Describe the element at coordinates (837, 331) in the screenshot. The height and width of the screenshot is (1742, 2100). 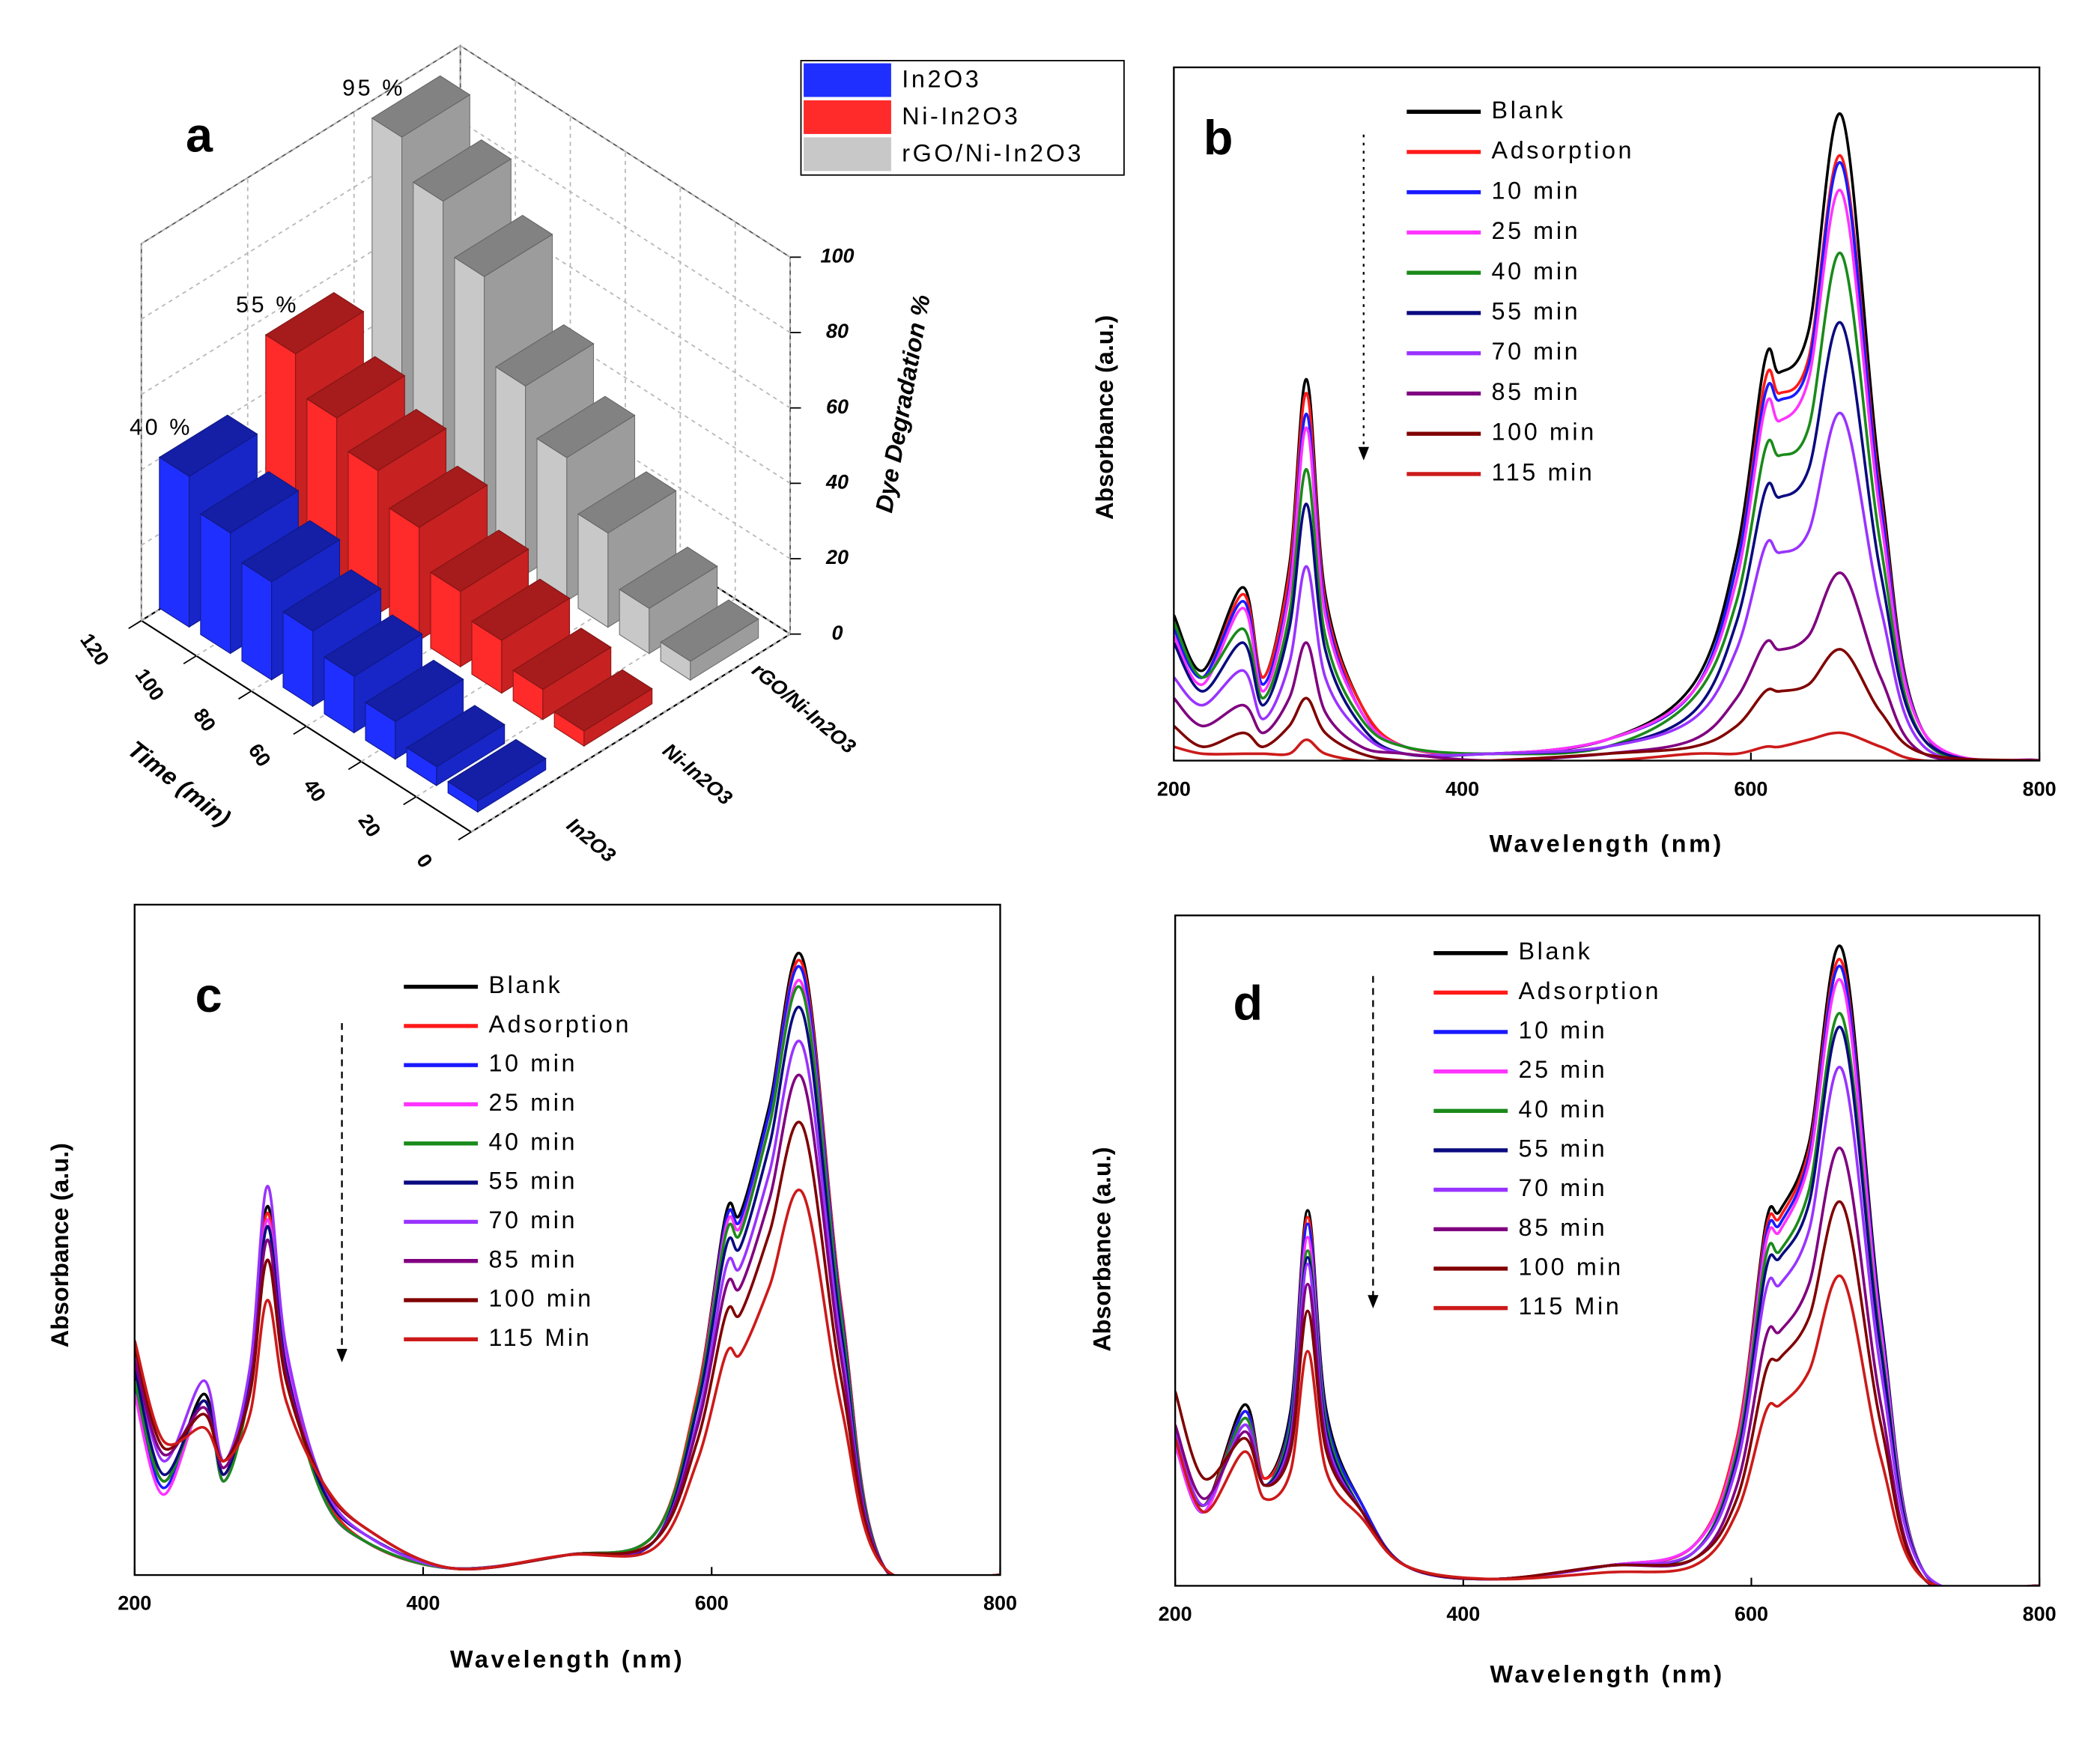
I see `z-tick-label: 80` at that location.